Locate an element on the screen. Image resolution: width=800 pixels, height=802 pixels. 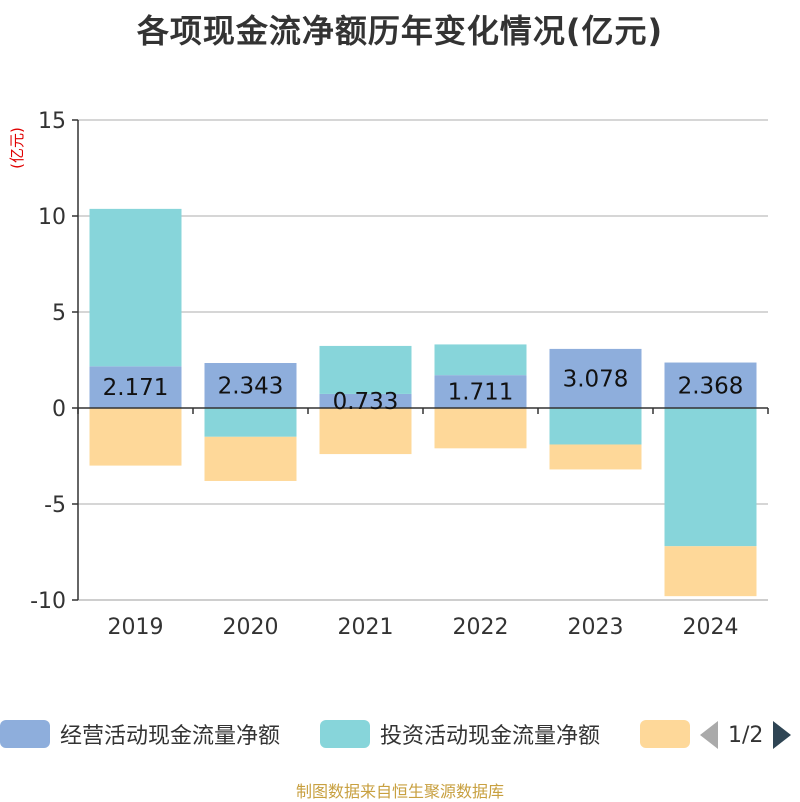
bar-series1-2020 is located at coordinates (250, 385).